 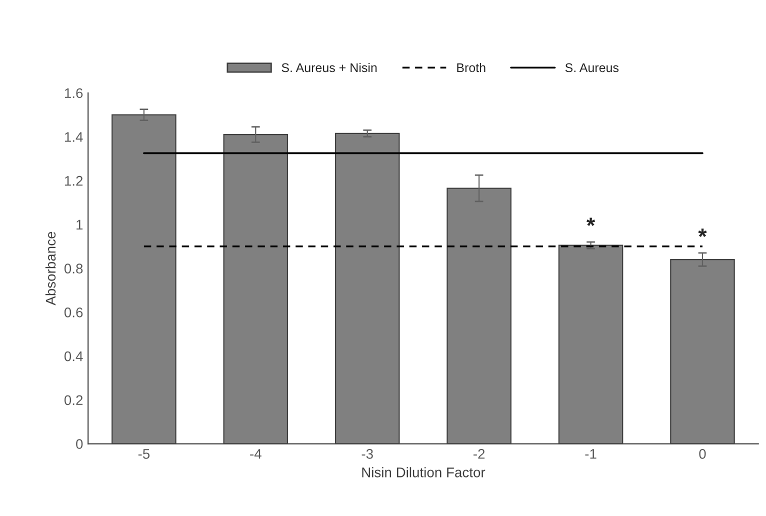 I want to click on y-tick-label: 1.4, so click(x=73, y=137).